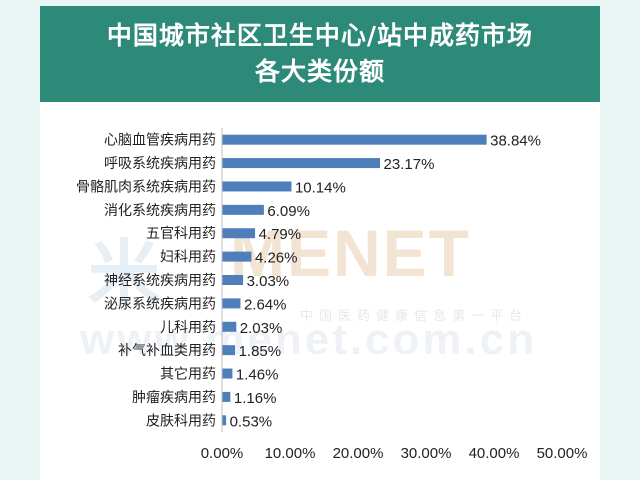 The image size is (640, 480). What do you see at coordinates (255, 398) in the screenshot?
I see `data-label: 1.16%` at bounding box center [255, 398].